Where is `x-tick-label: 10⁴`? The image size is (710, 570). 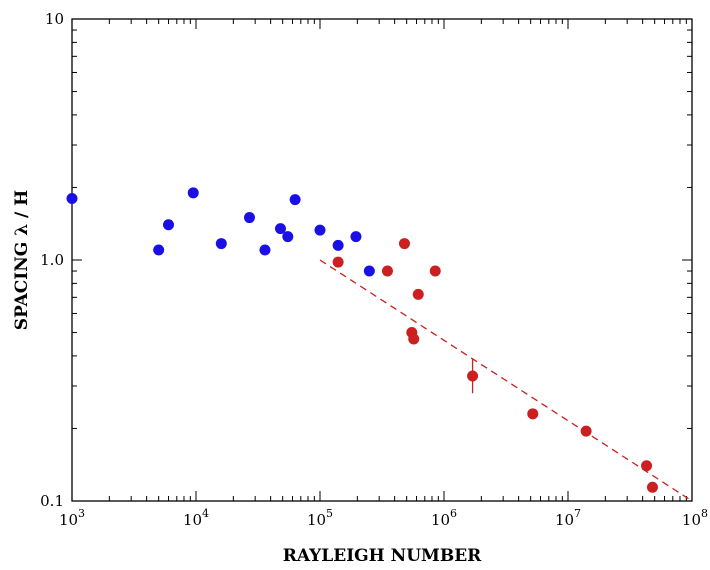 x-tick-label: 10⁴ is located at coordinates (196, 518).